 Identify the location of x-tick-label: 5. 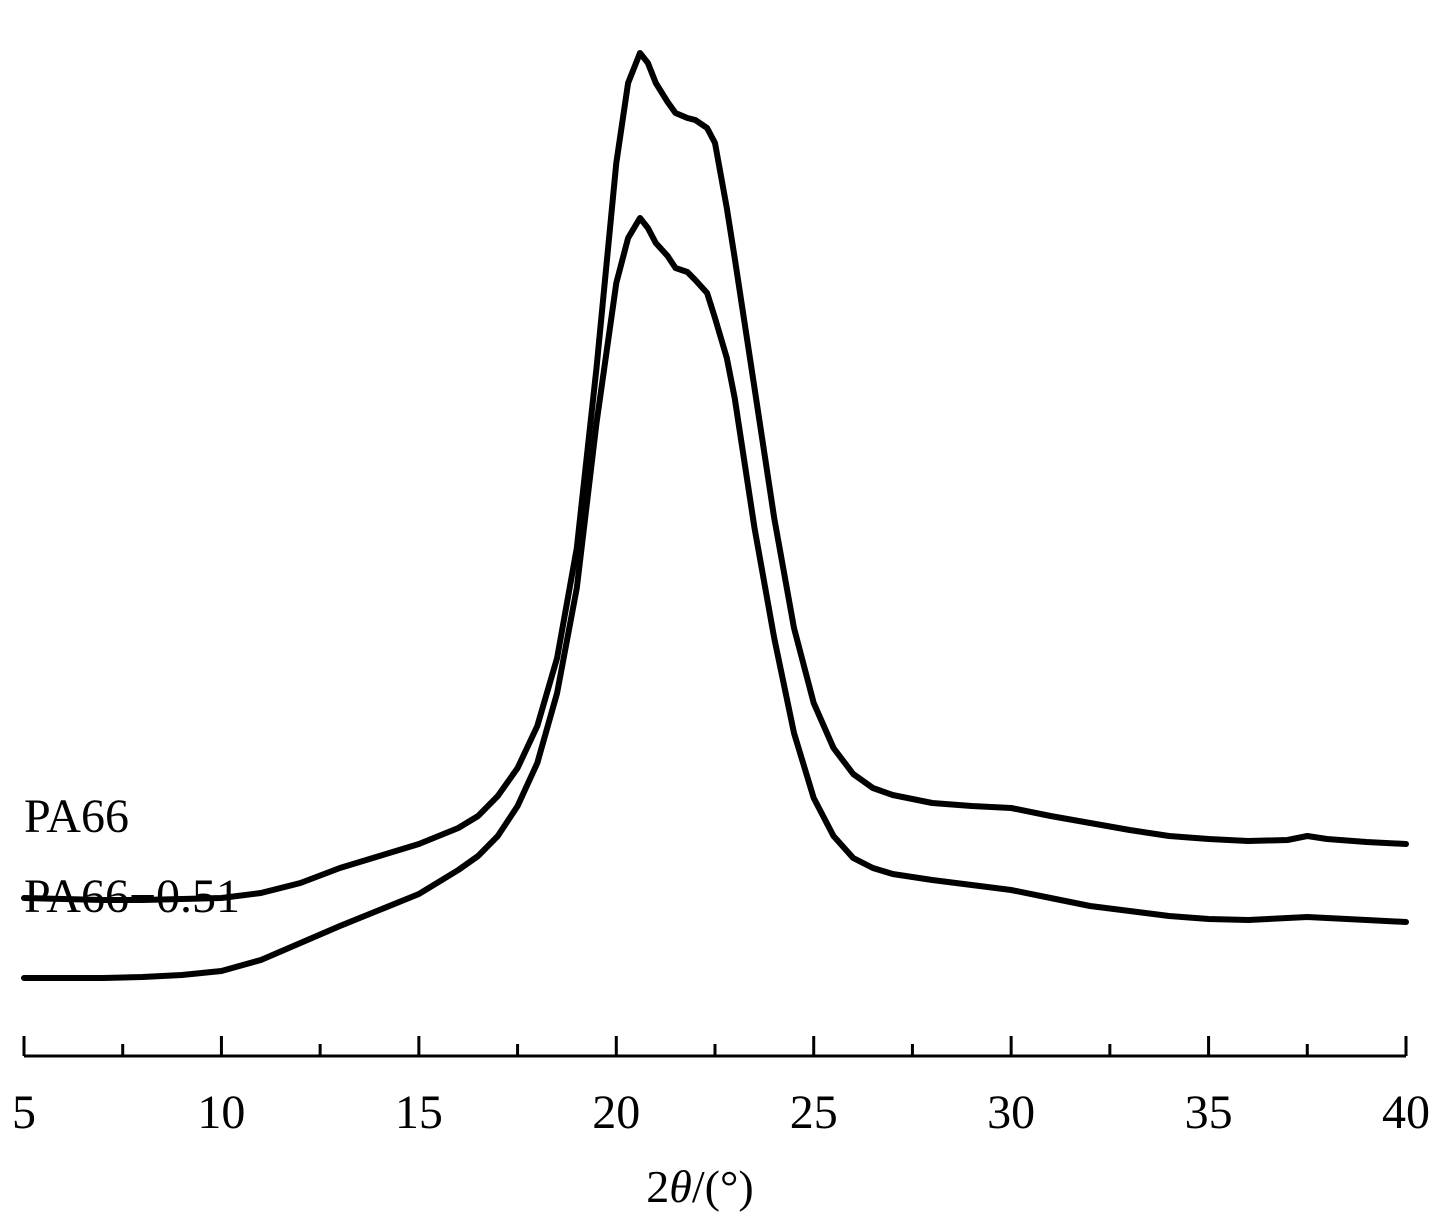
(24, 1112).